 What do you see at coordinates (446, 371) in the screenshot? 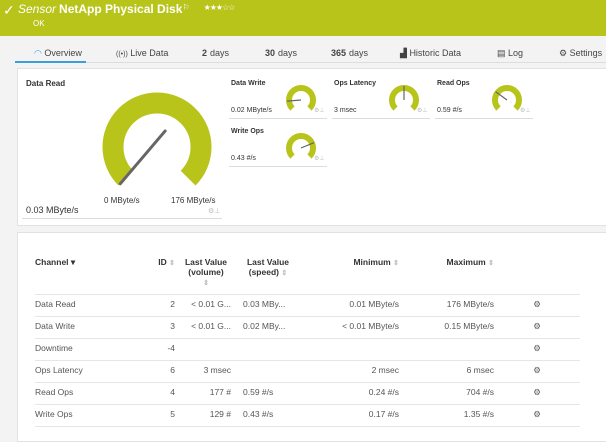
I see `maximum: 6 msec` at bounding box center [446, 371].